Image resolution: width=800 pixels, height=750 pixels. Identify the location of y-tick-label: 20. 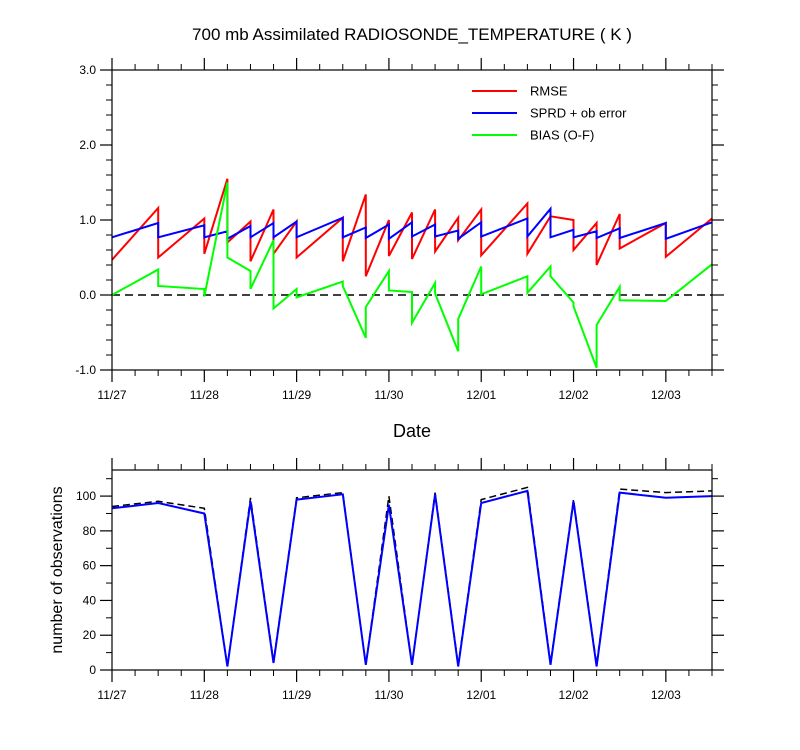
(90, 635).